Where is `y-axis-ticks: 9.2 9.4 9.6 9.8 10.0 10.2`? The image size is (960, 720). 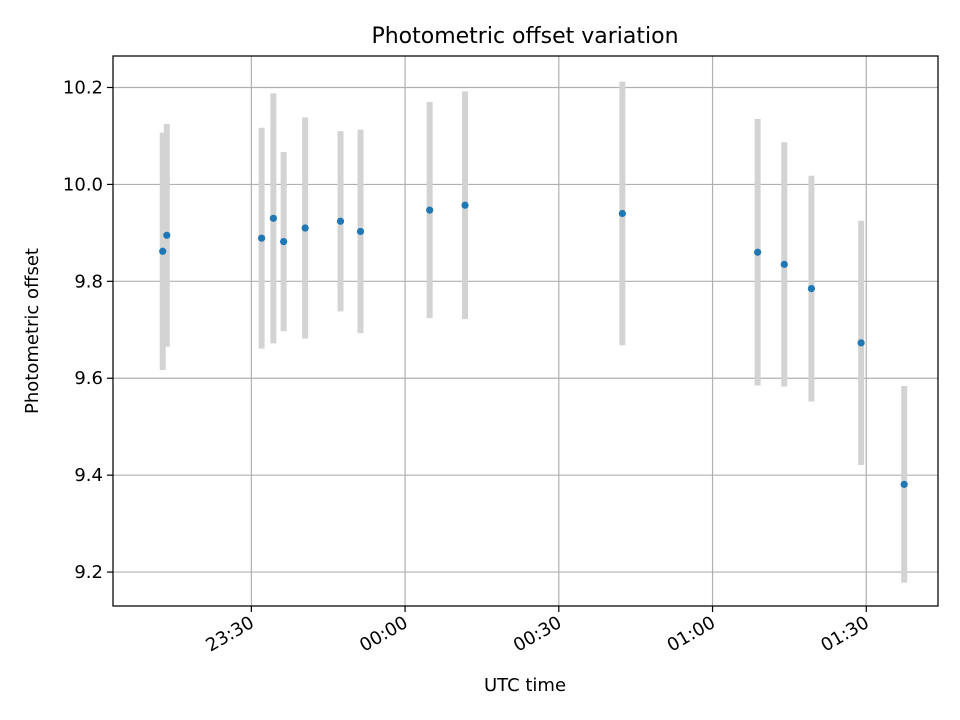
y-axis-ticks: 9.2 9.4 9.6 9.8 10.0 10.2 is located at coordinates (88, 330).